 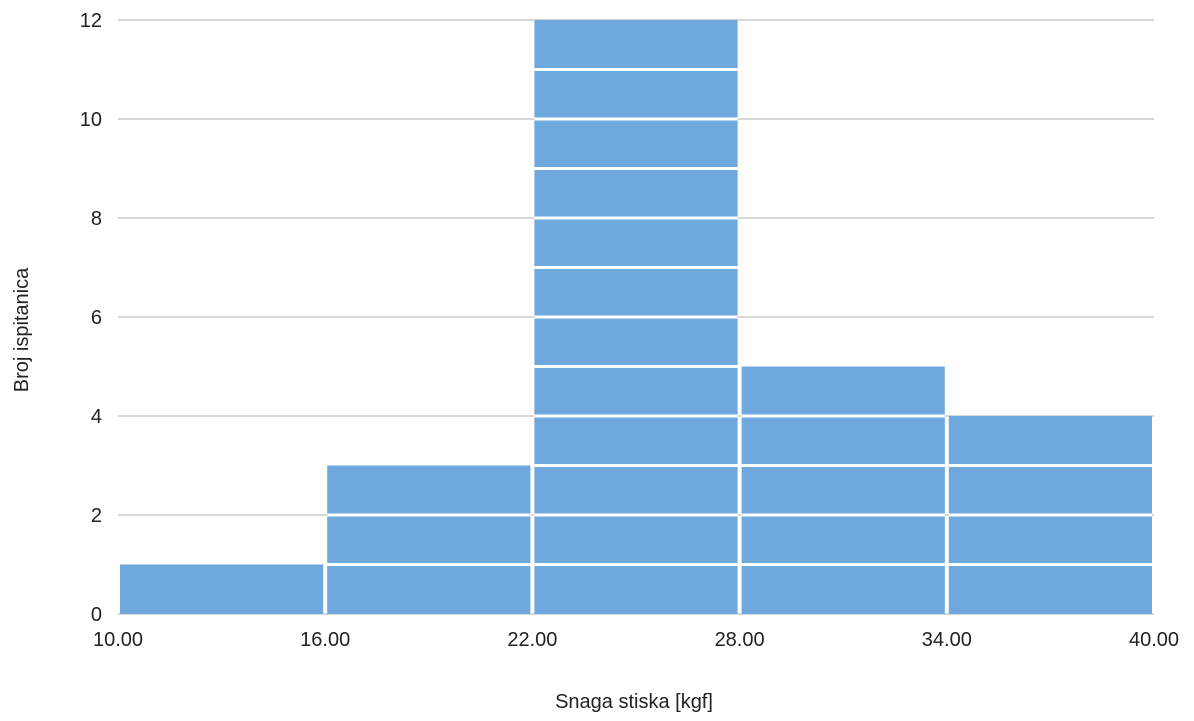 What do you see at coordinates (1154, 640) in the screenshot?
I see `x-tick-label: 40.00` at bounding box center [1154, 640].